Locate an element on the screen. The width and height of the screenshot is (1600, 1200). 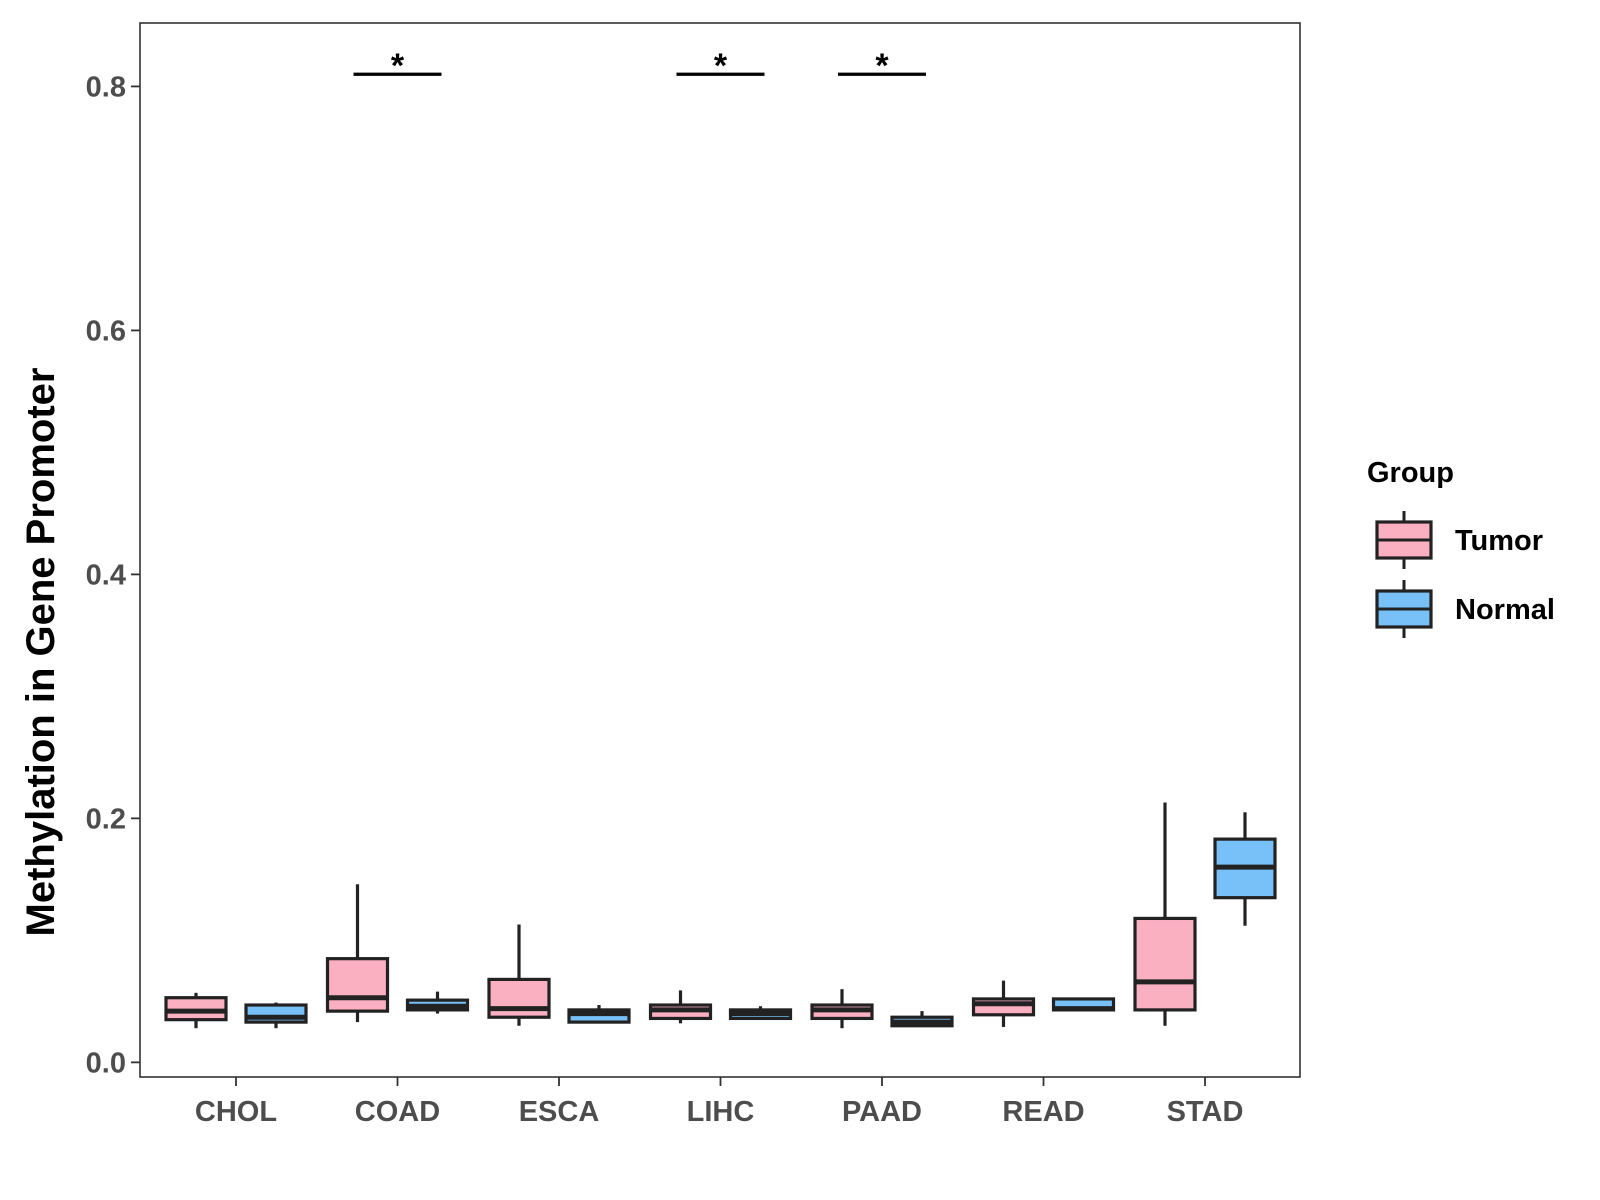
box-normal-paad is located at coordinates (922, 1019).